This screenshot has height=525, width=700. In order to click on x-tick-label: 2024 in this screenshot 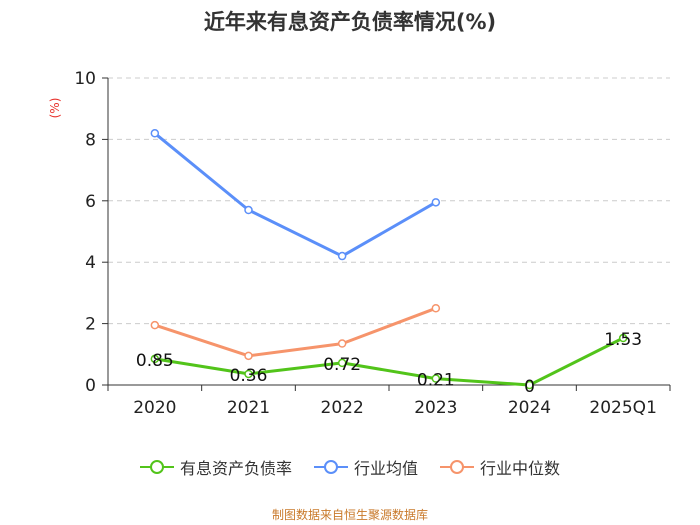, I will do `click(529, 408)`.